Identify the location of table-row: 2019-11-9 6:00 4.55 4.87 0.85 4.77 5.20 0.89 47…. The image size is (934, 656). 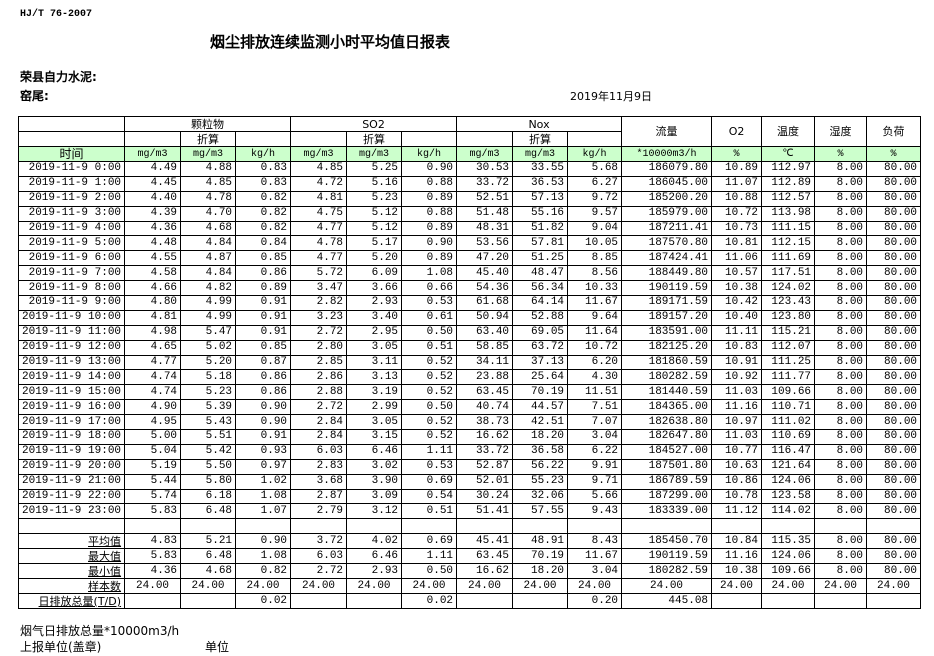
(469, 258).